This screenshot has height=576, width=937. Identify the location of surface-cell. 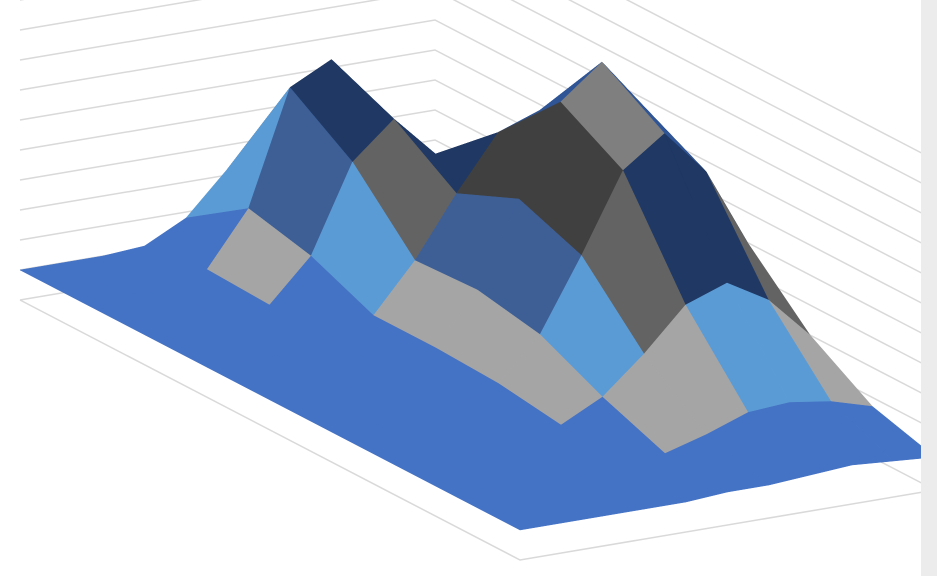
(509, 510).